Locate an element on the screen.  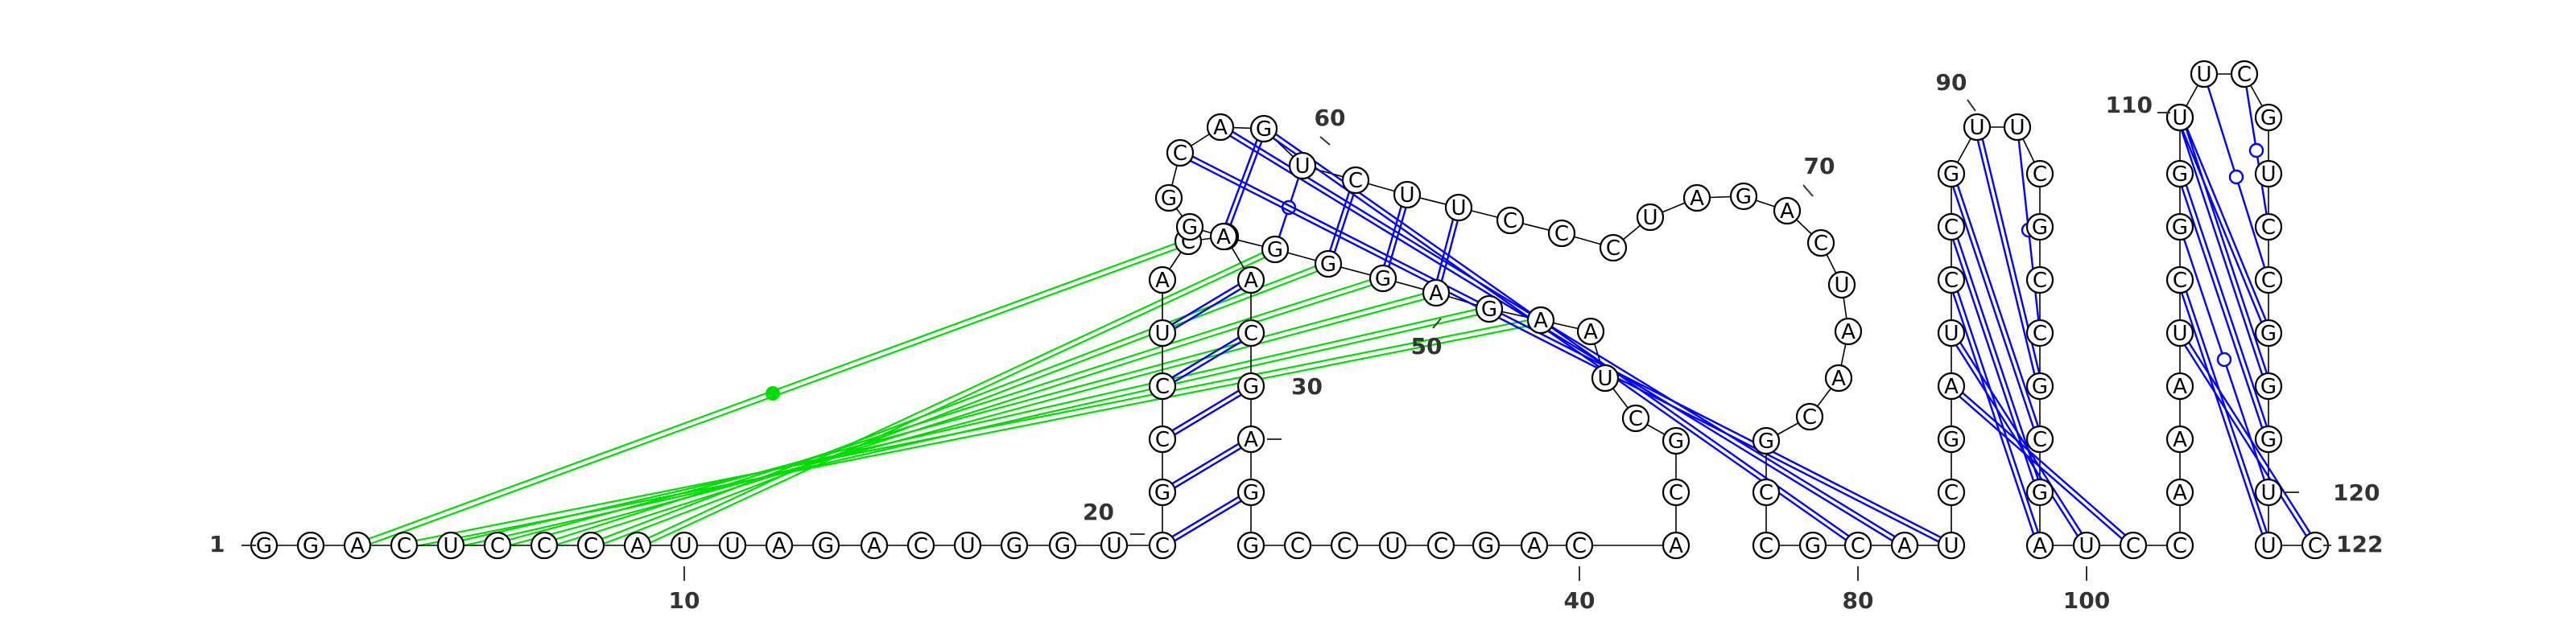
nucleotide-106: C is located at coordinates (2179, 279).